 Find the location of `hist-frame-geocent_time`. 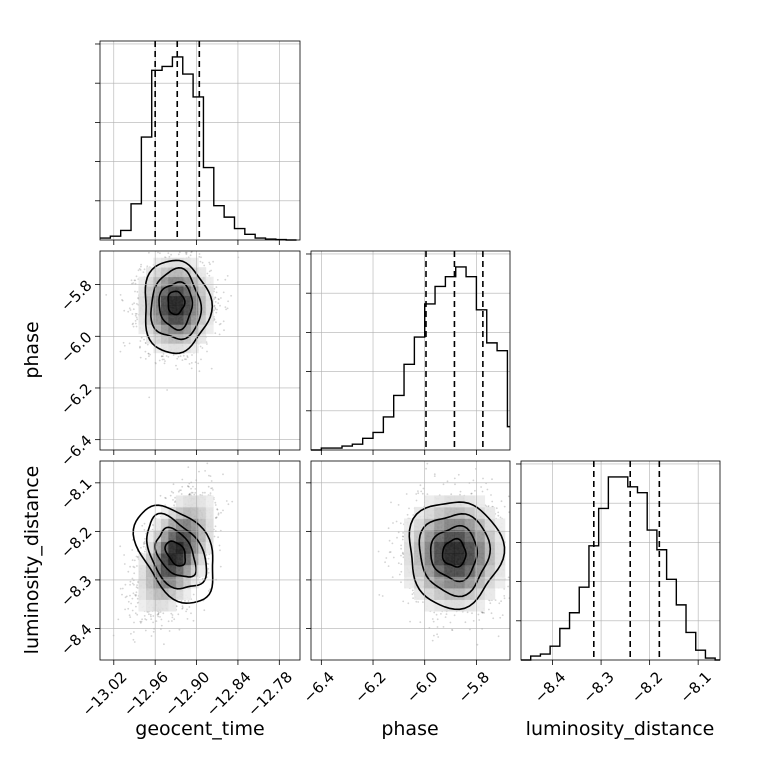

hist-frame-geocent_time is located at coordinates (200, 140).